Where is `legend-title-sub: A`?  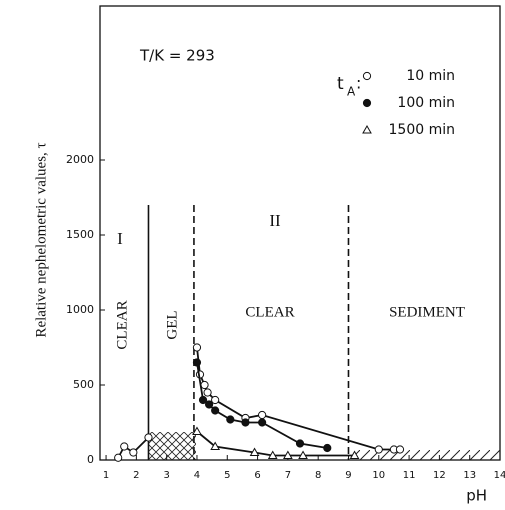 legend-title-sub: A is located at coordinates (351, 92).